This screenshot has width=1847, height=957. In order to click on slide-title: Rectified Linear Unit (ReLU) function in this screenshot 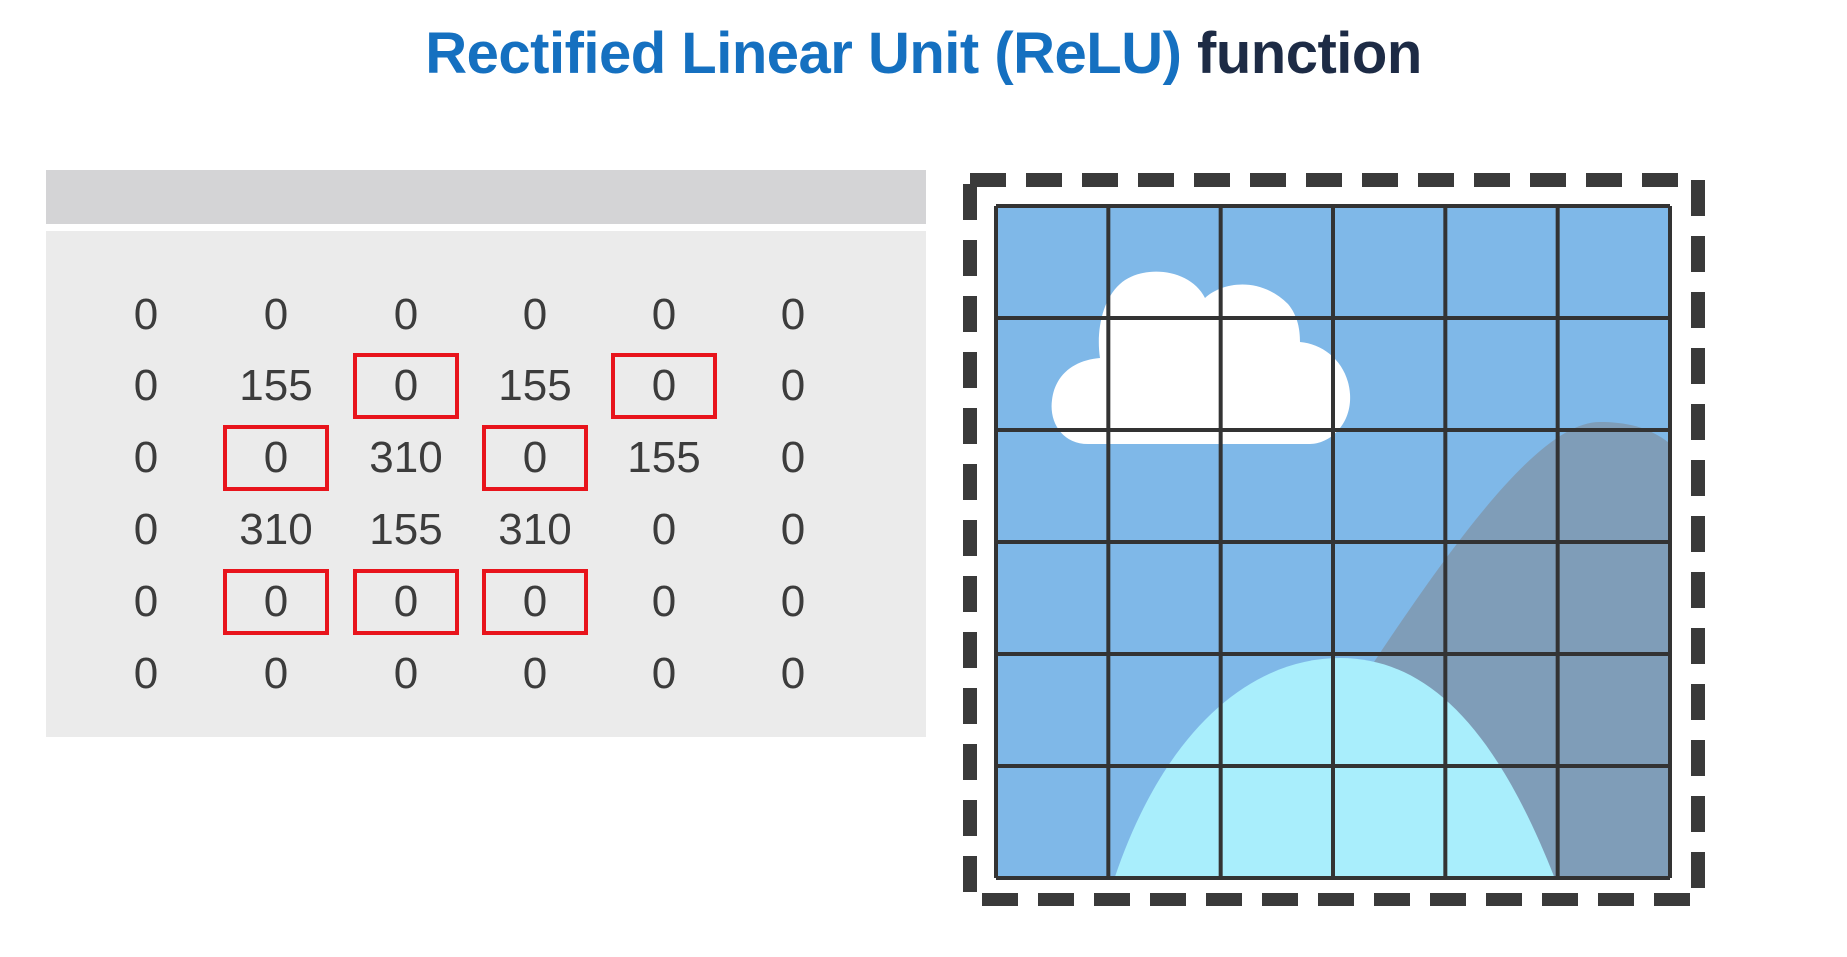, I will do `click(923, 53)`.